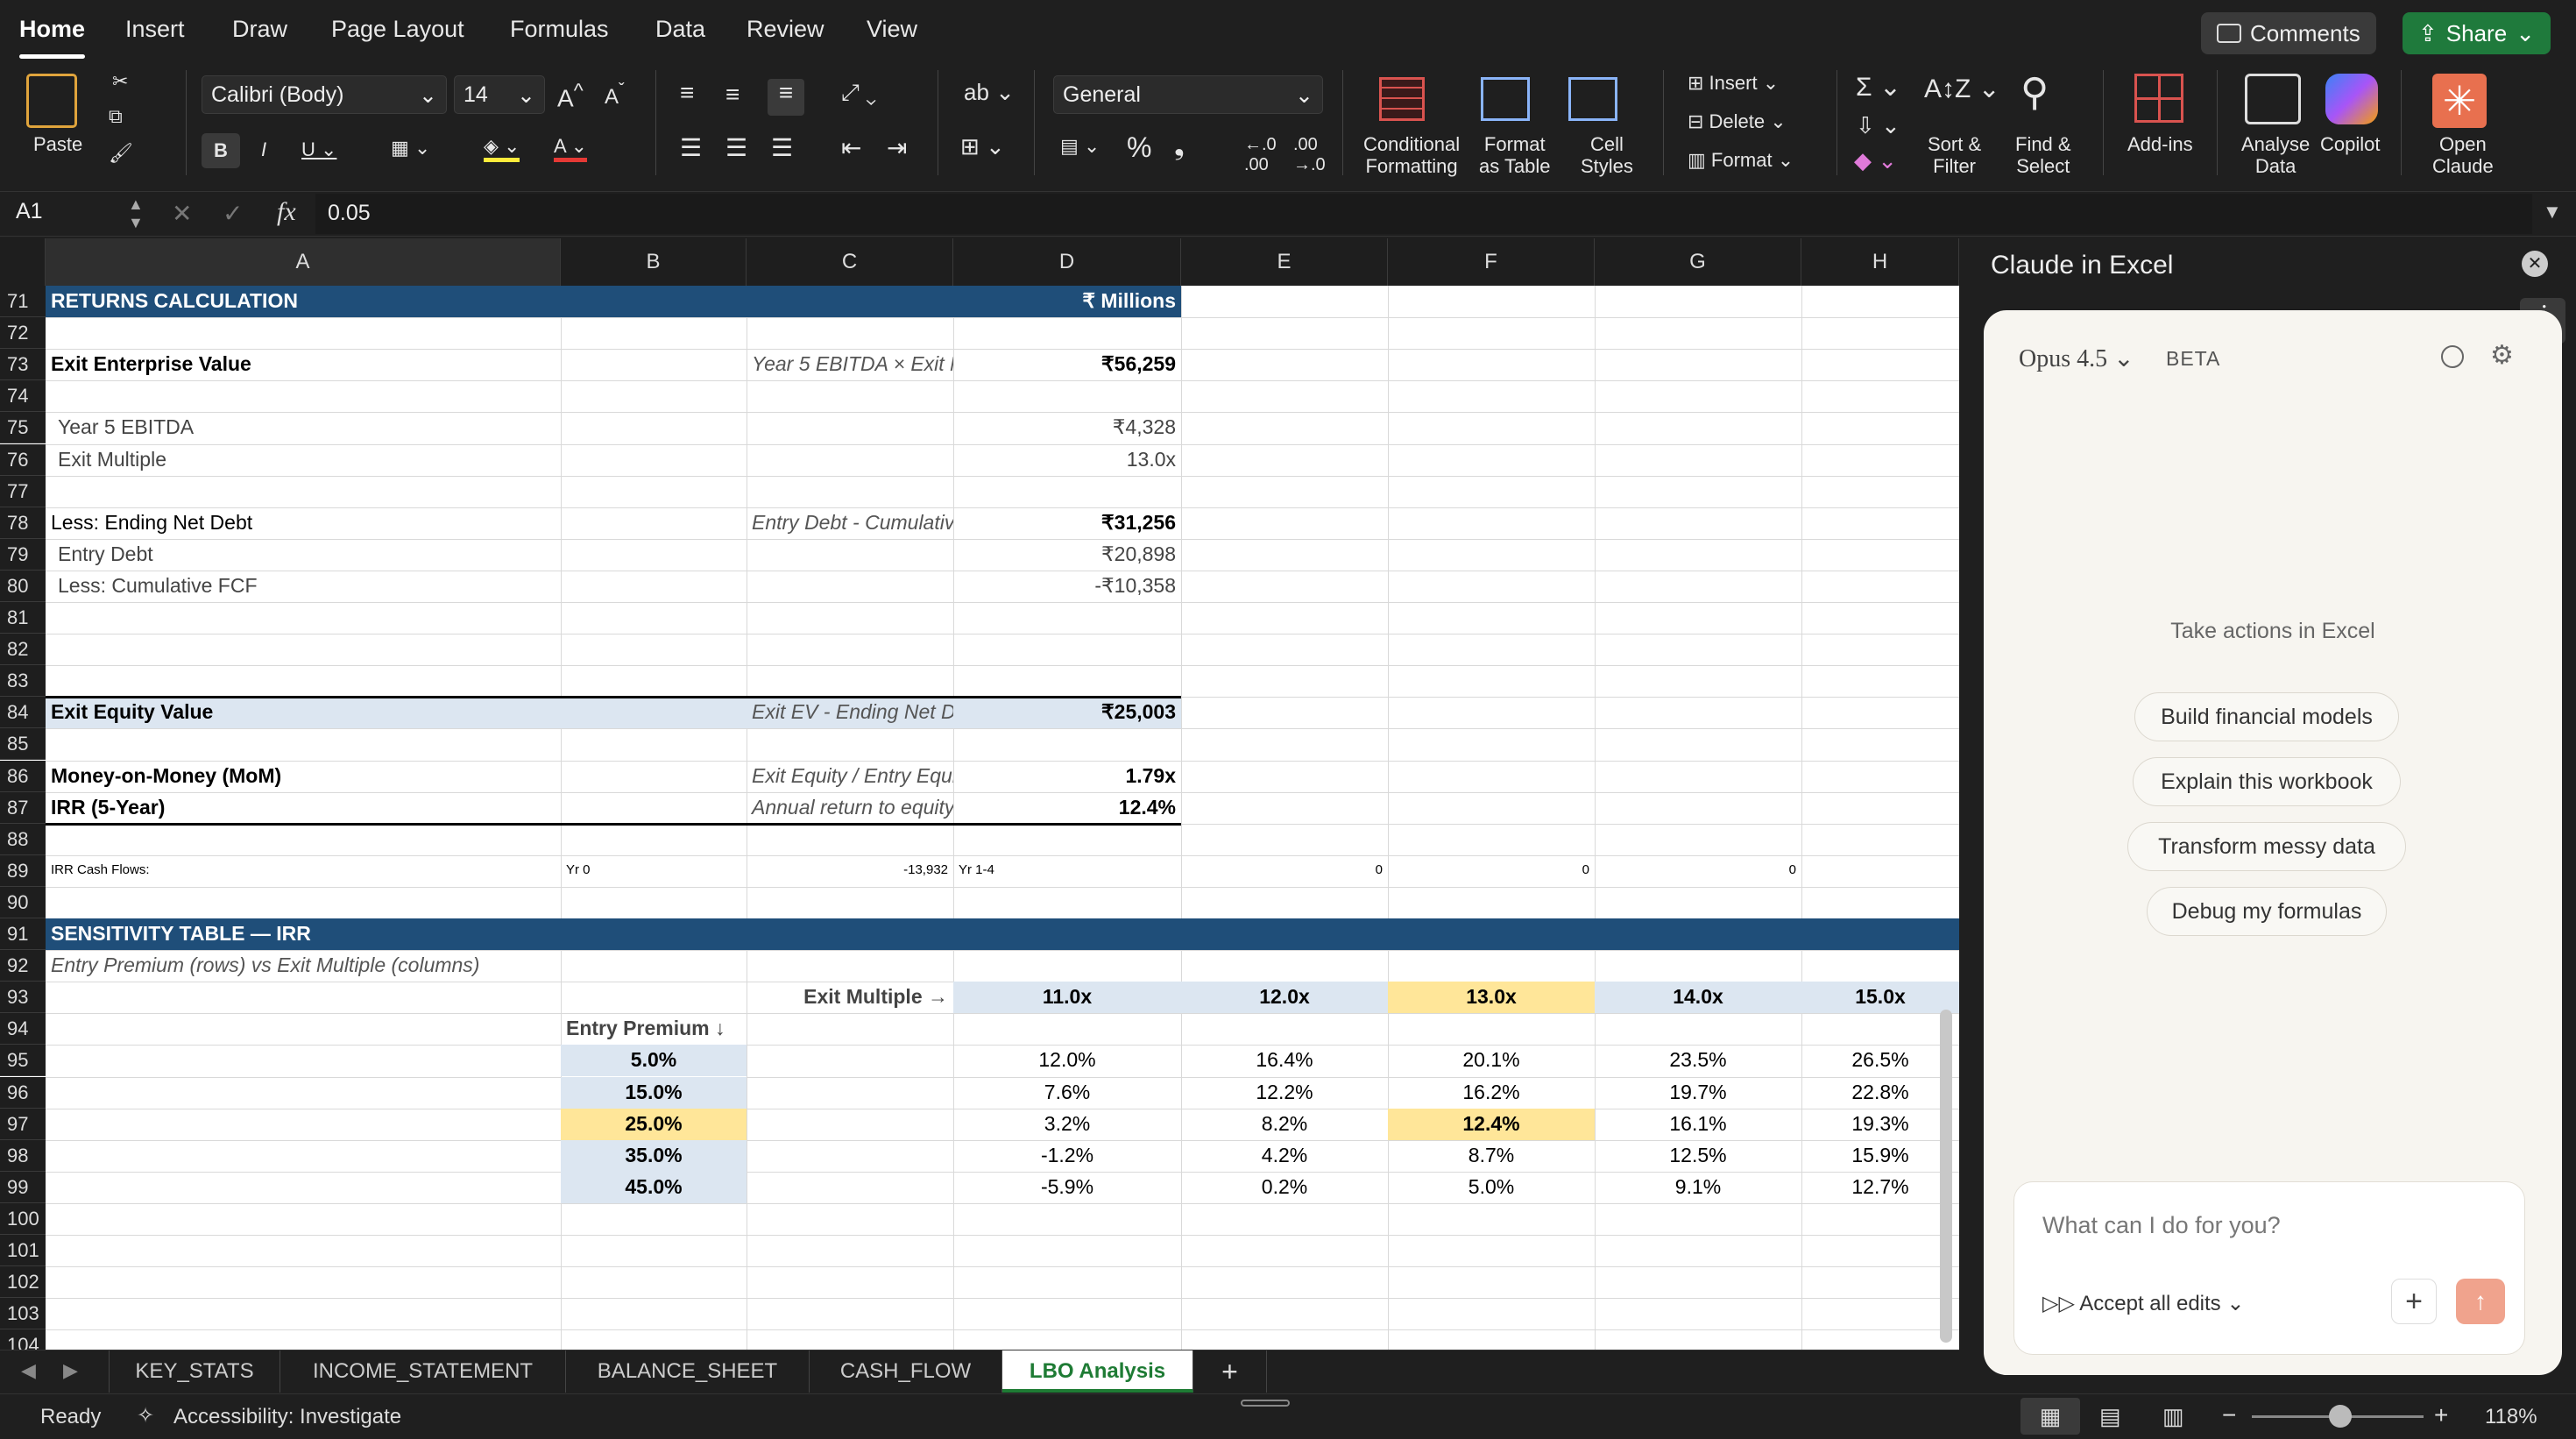 The image size is (2576, 1439). What do you see at coordinates (1150, 775) in the screenshot?
I see `value-mom: 1.79x` at bounding box center [1150, 775].